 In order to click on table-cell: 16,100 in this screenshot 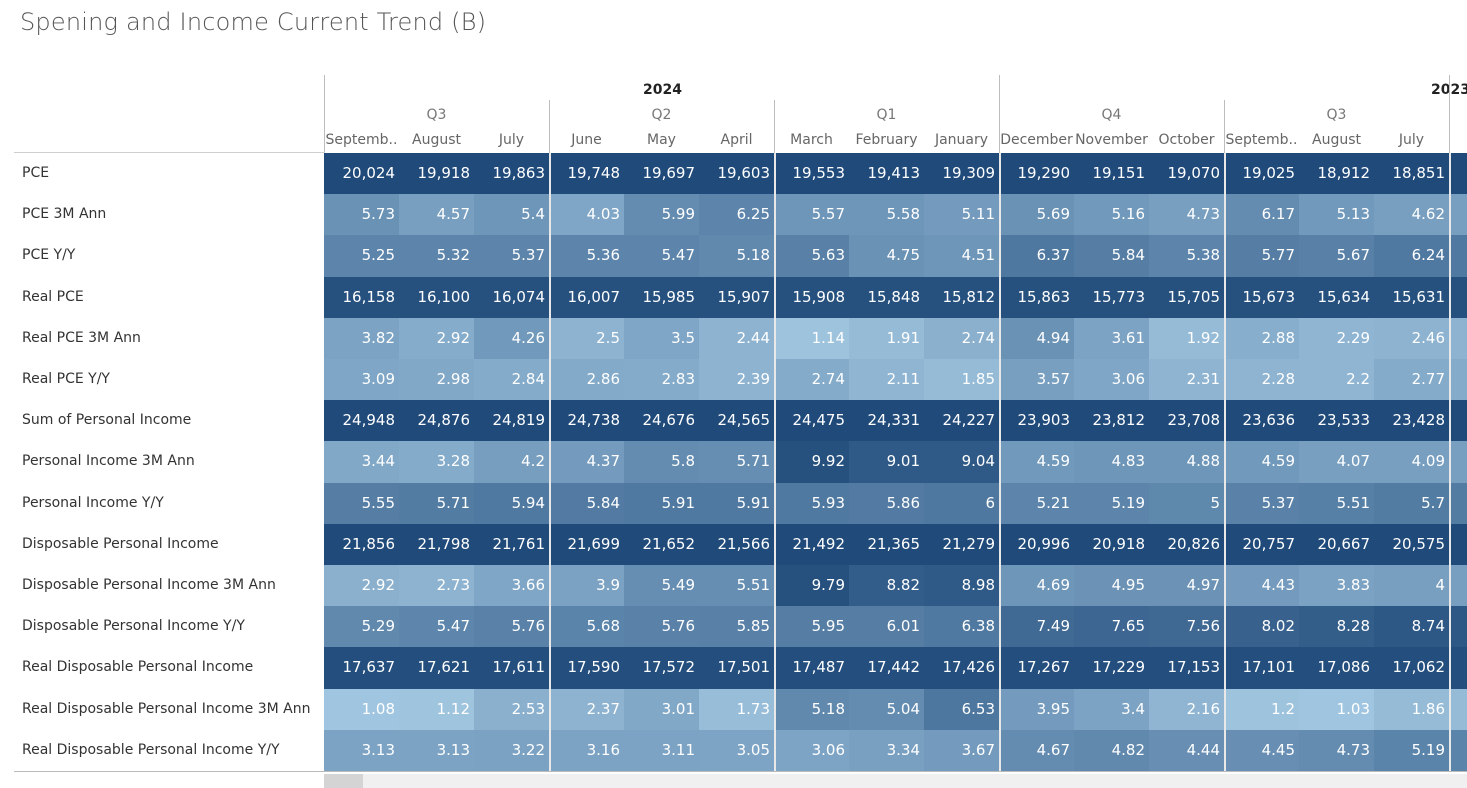, I will do `click(436, 297)`.